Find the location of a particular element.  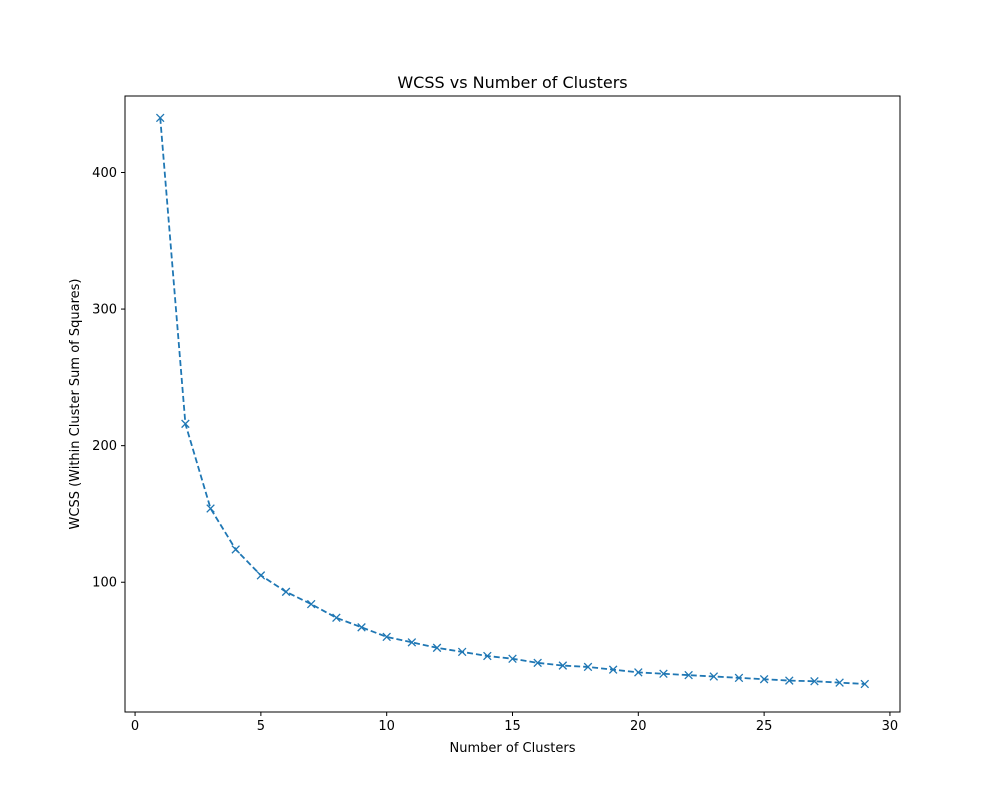

x-axis-label: Number of Clusters is located at coordinates (513, 748).